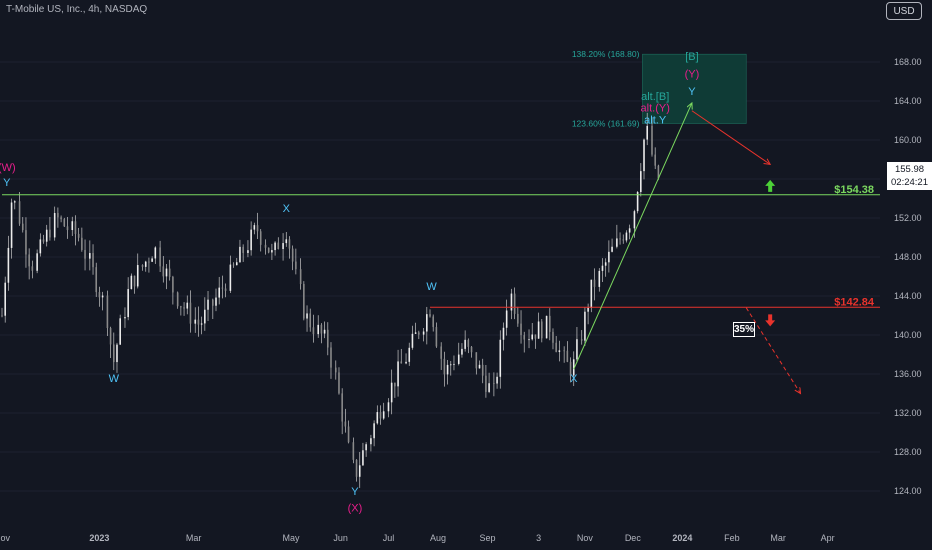 The width and height of the screenshot is (932, 550). Describe the element at coordinates (585, 538) in the screenshot. I see `x-tick-label: Nov` at that location.